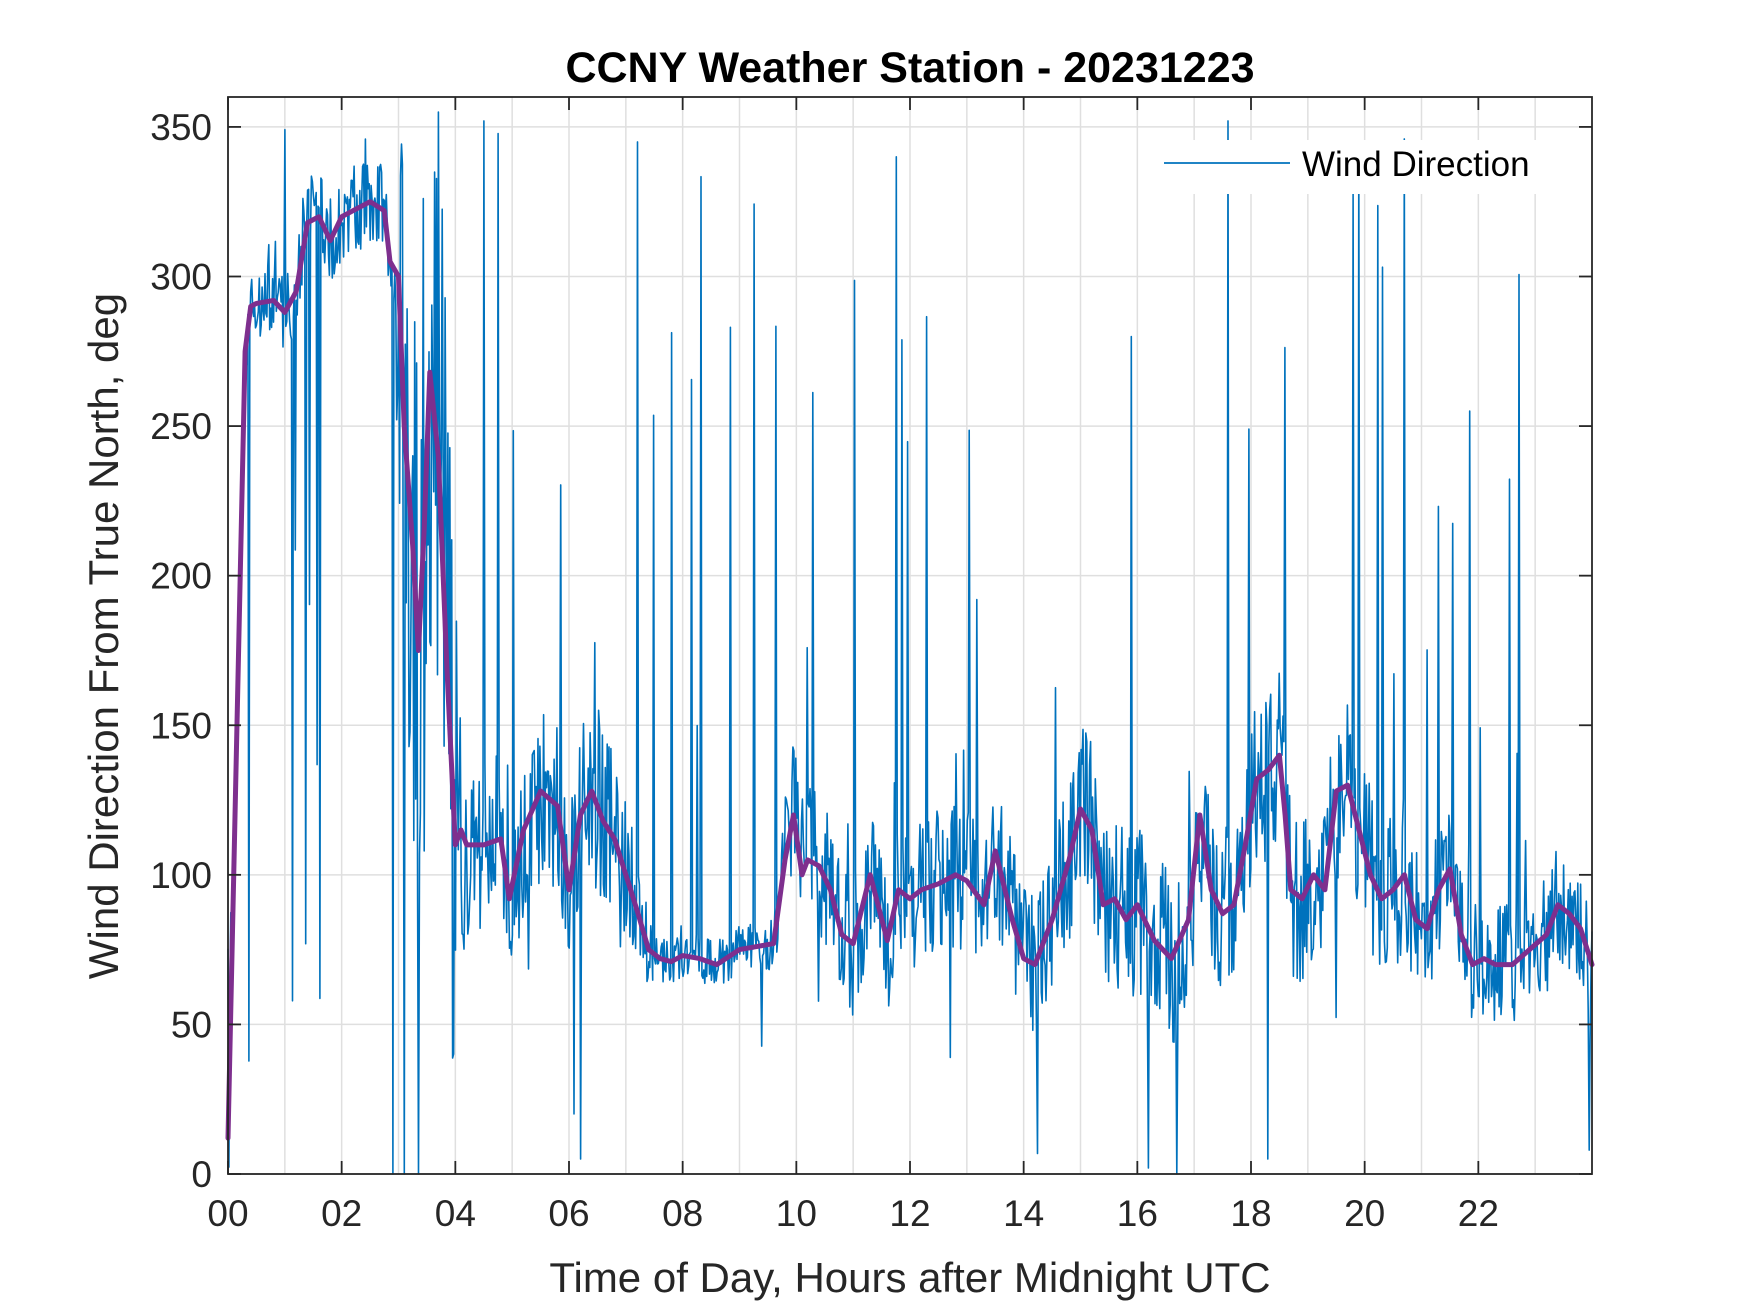 The height and width of the screenshot is (1313, 1750). I want to click on x-tick-label: 16, so click(1137, 1213).